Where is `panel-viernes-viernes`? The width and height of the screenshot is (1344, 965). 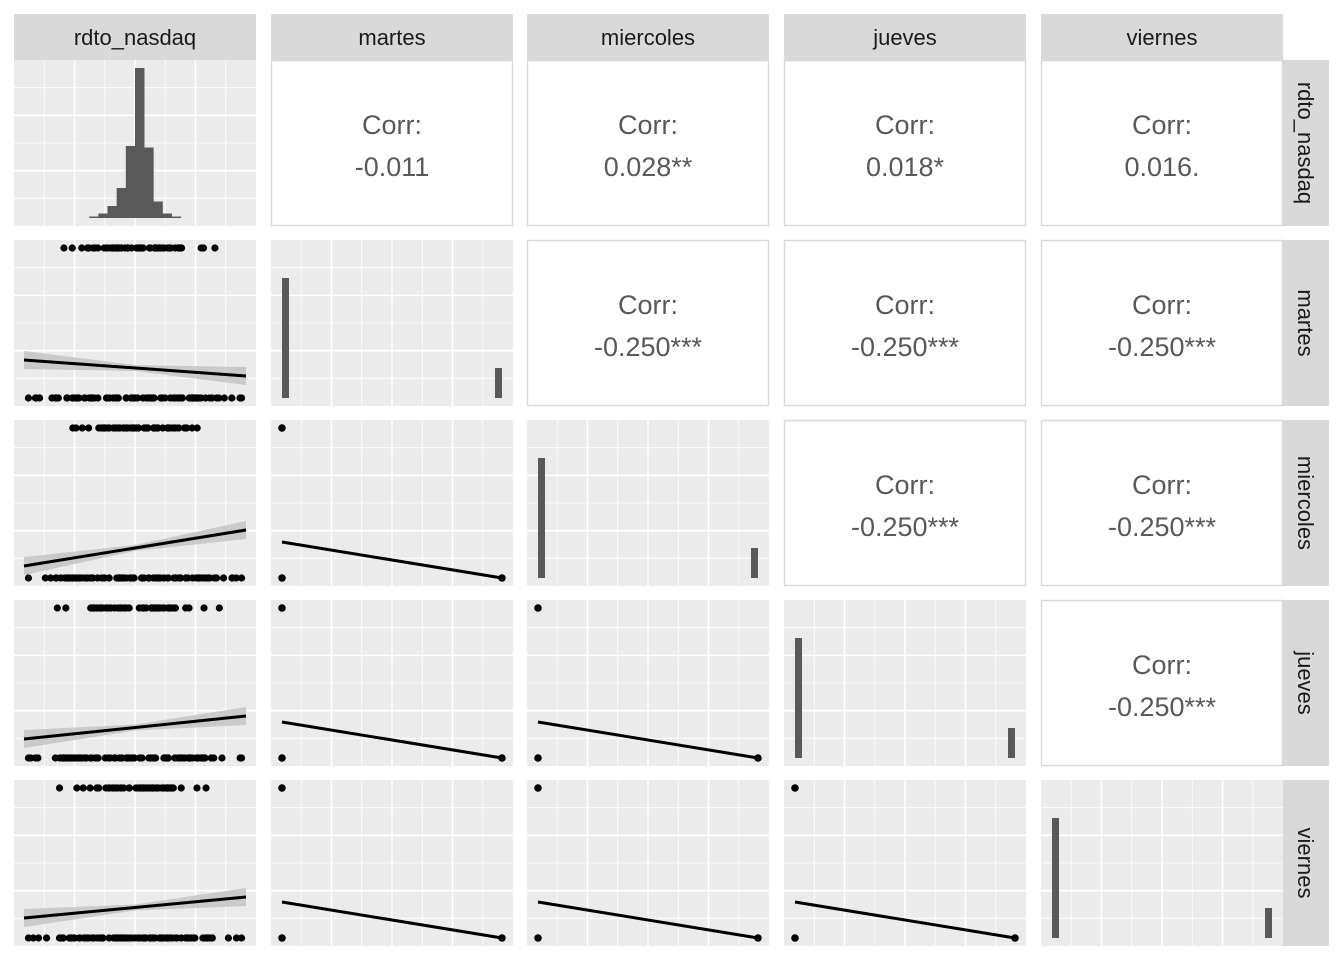
panel-viernes-viernes is located at coordinates (1162, 863).